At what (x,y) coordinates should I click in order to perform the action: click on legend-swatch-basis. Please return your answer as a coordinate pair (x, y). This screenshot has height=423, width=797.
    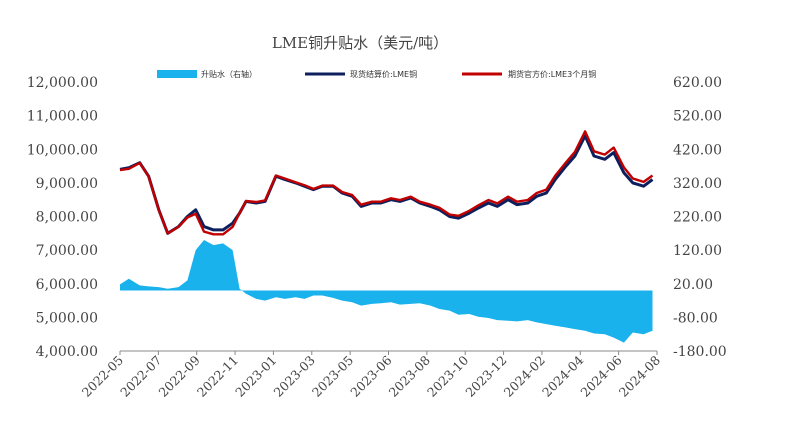
    Looking at the image, I should click on (177, 74).